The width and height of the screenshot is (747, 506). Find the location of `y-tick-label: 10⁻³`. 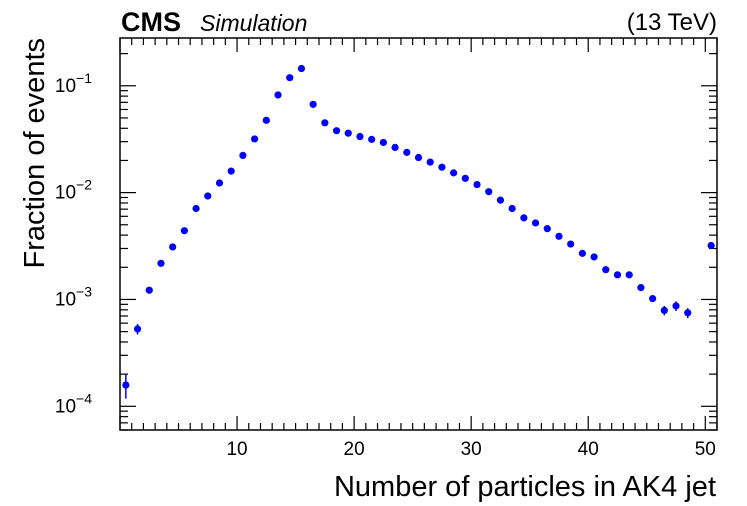

y-tick-label: 10⁻³ is located at coordinates (73, 296).